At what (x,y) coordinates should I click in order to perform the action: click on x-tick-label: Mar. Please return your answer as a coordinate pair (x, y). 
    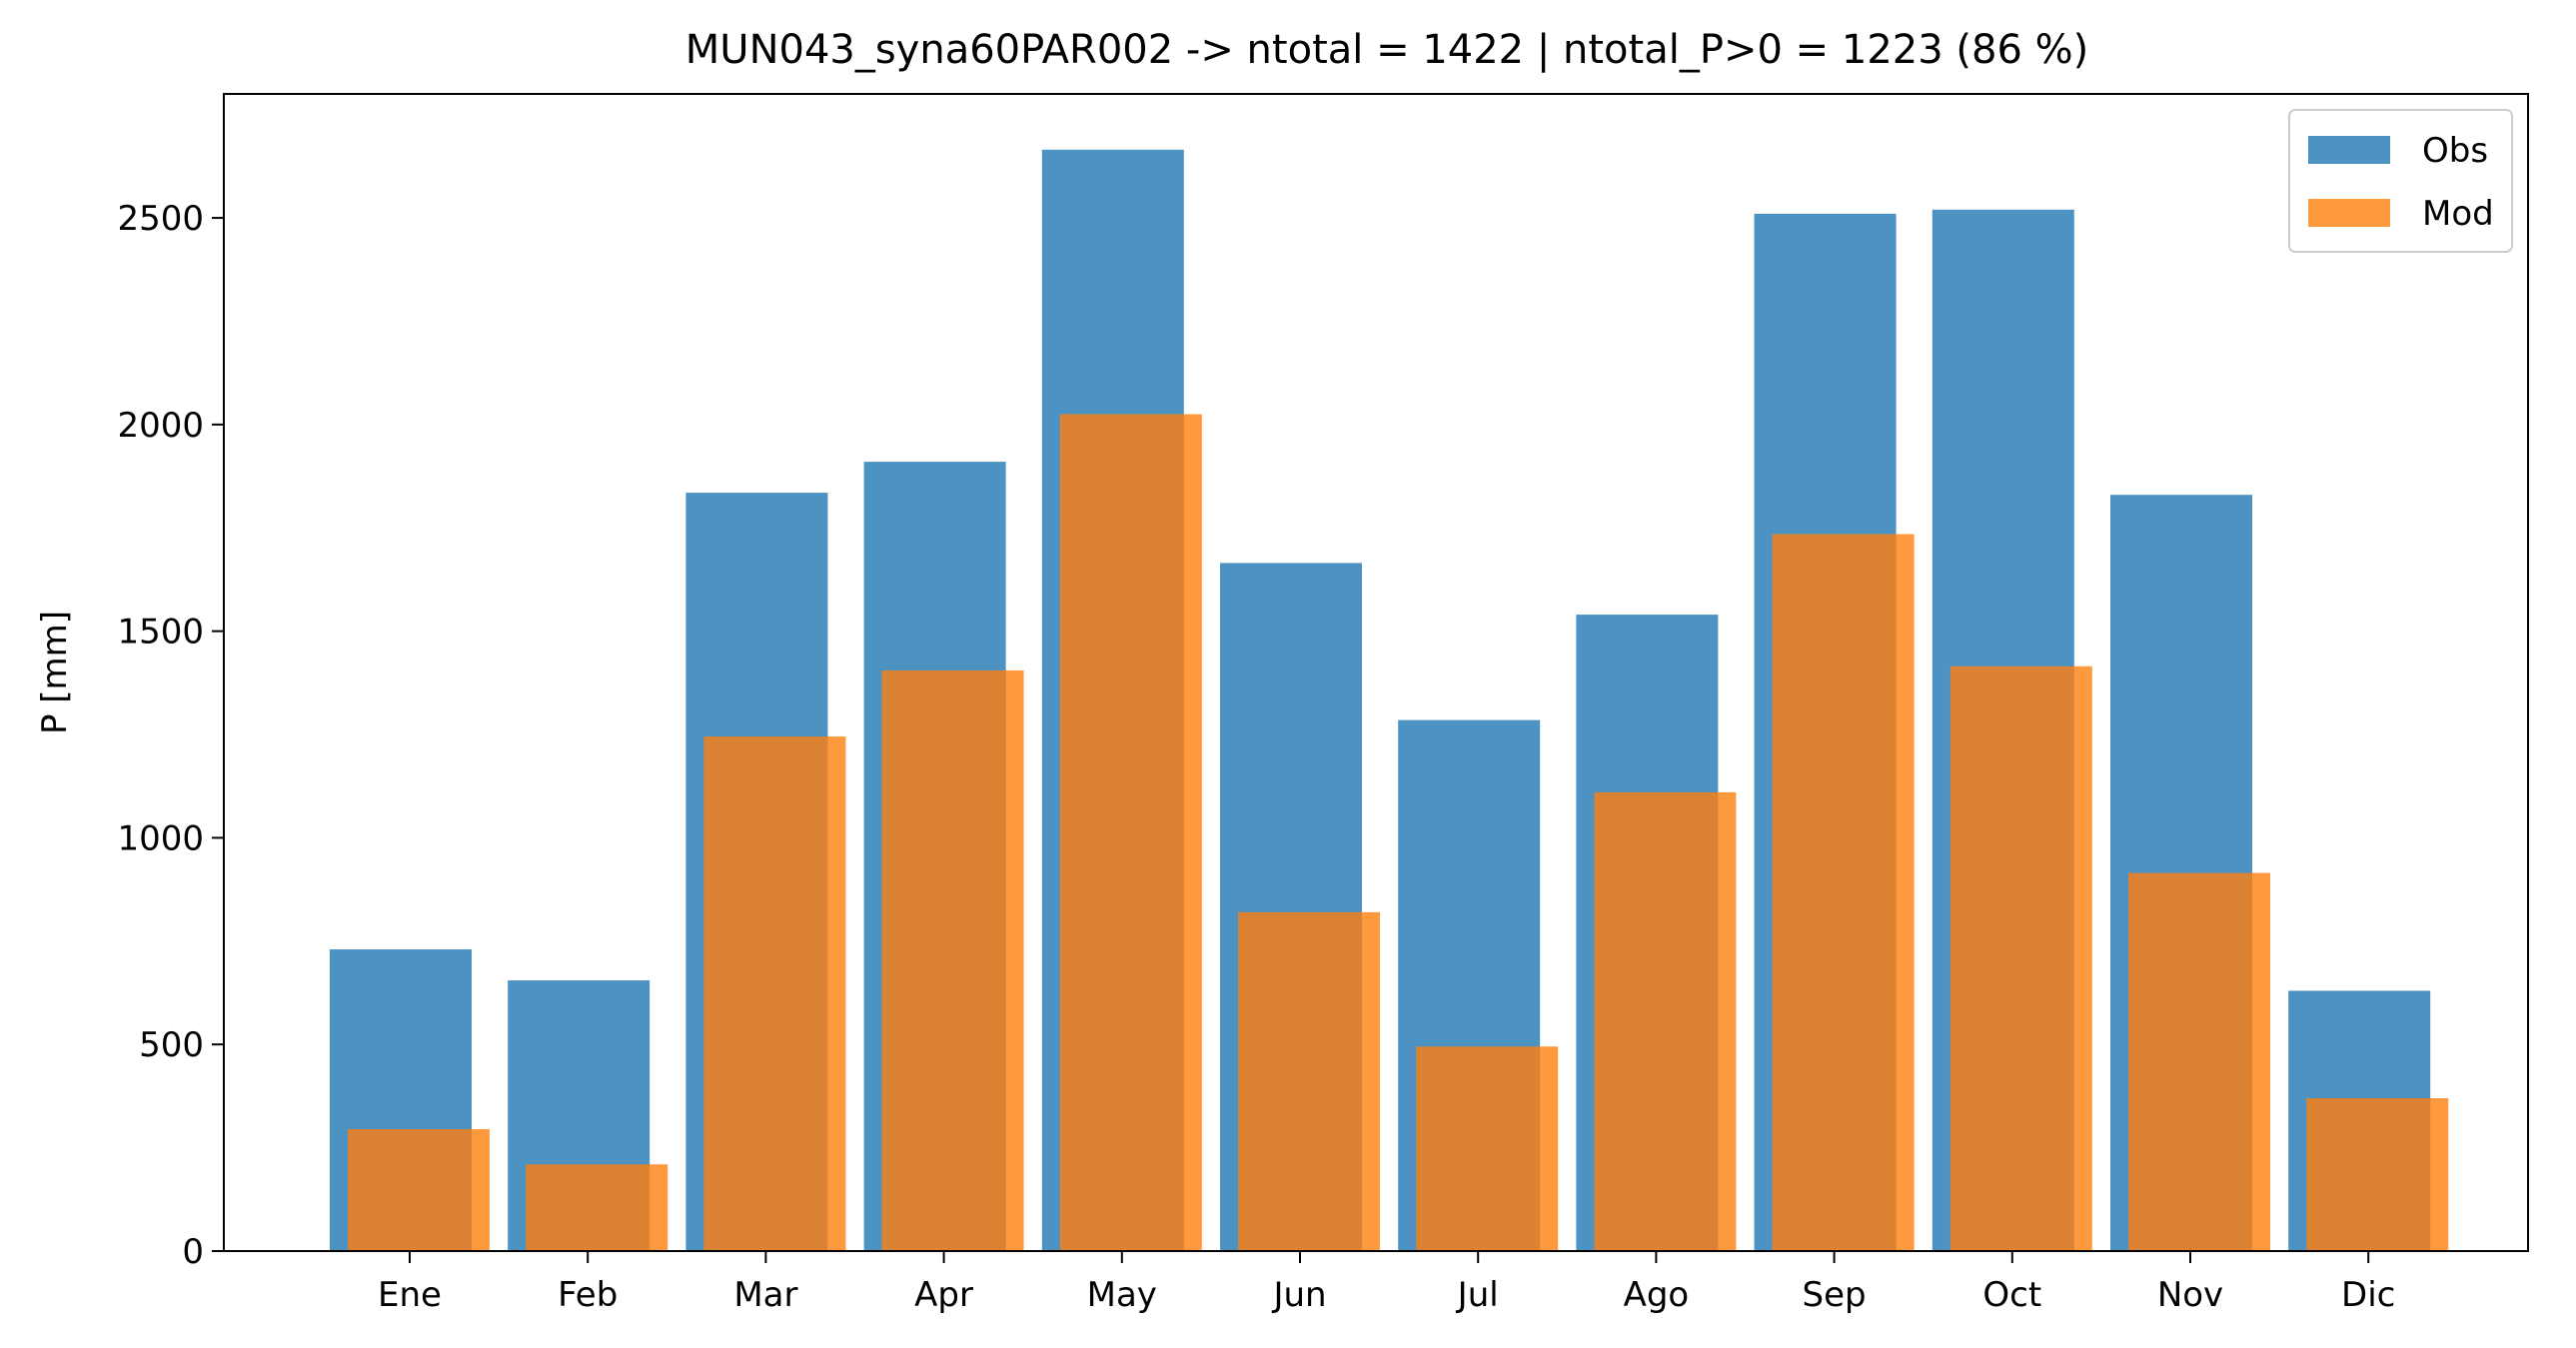
    Looking at the image, I should click on (765, 1295).